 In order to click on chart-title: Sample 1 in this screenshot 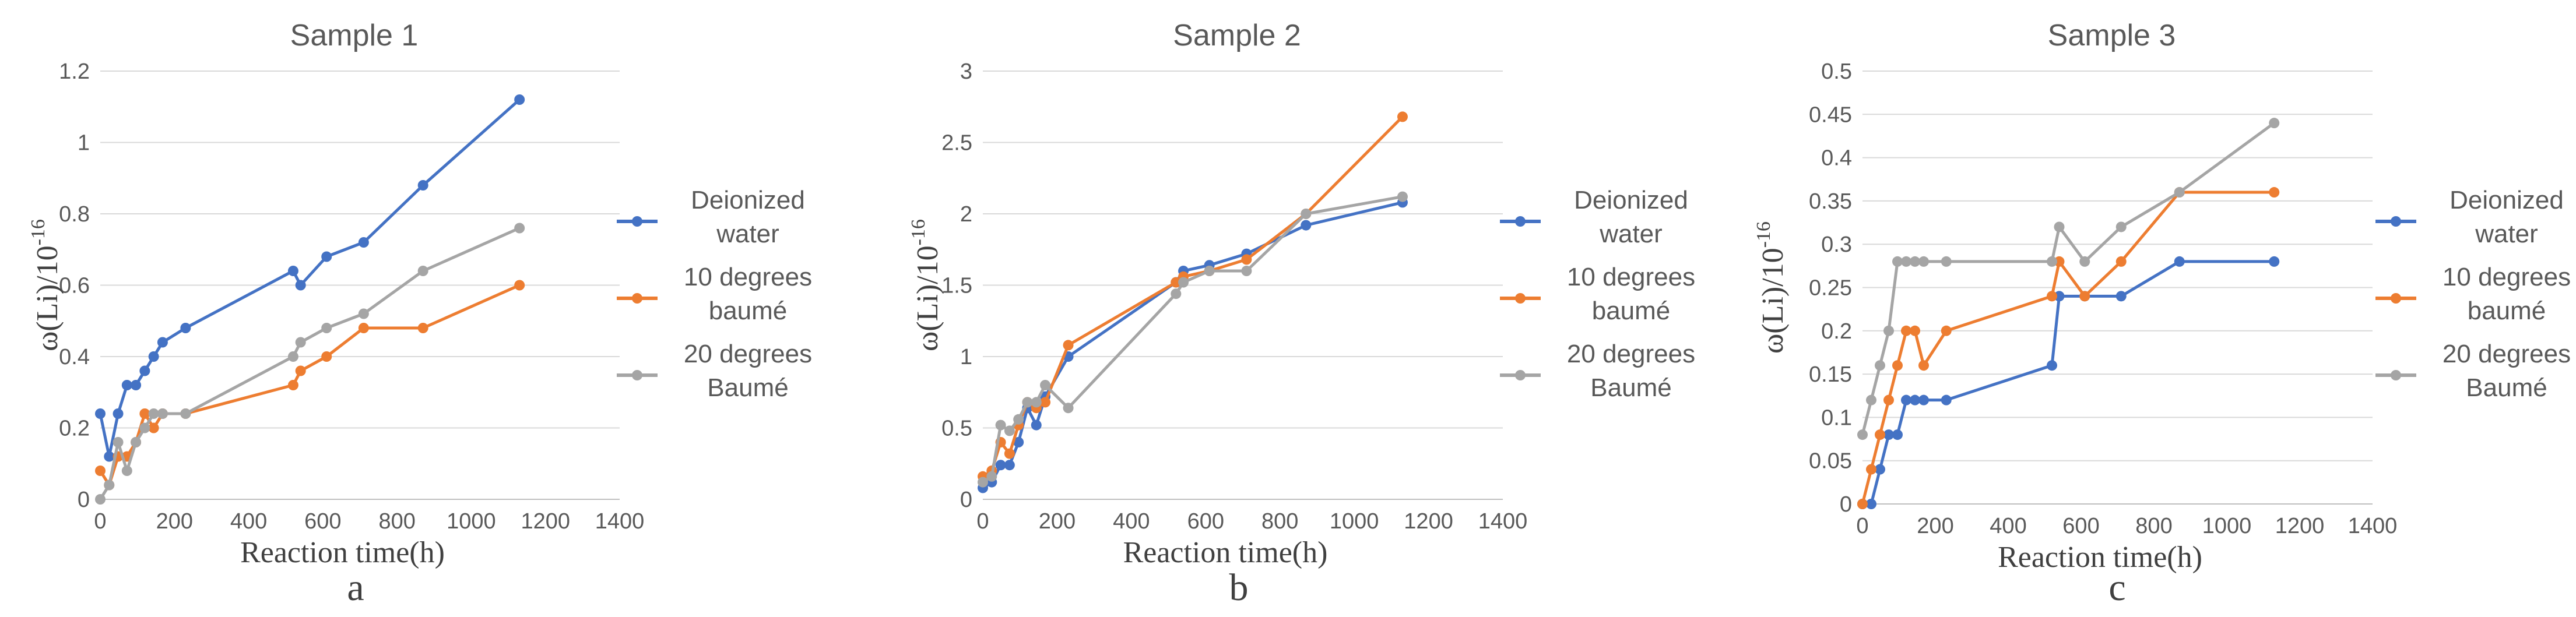, I will do `click(354, 35)`.